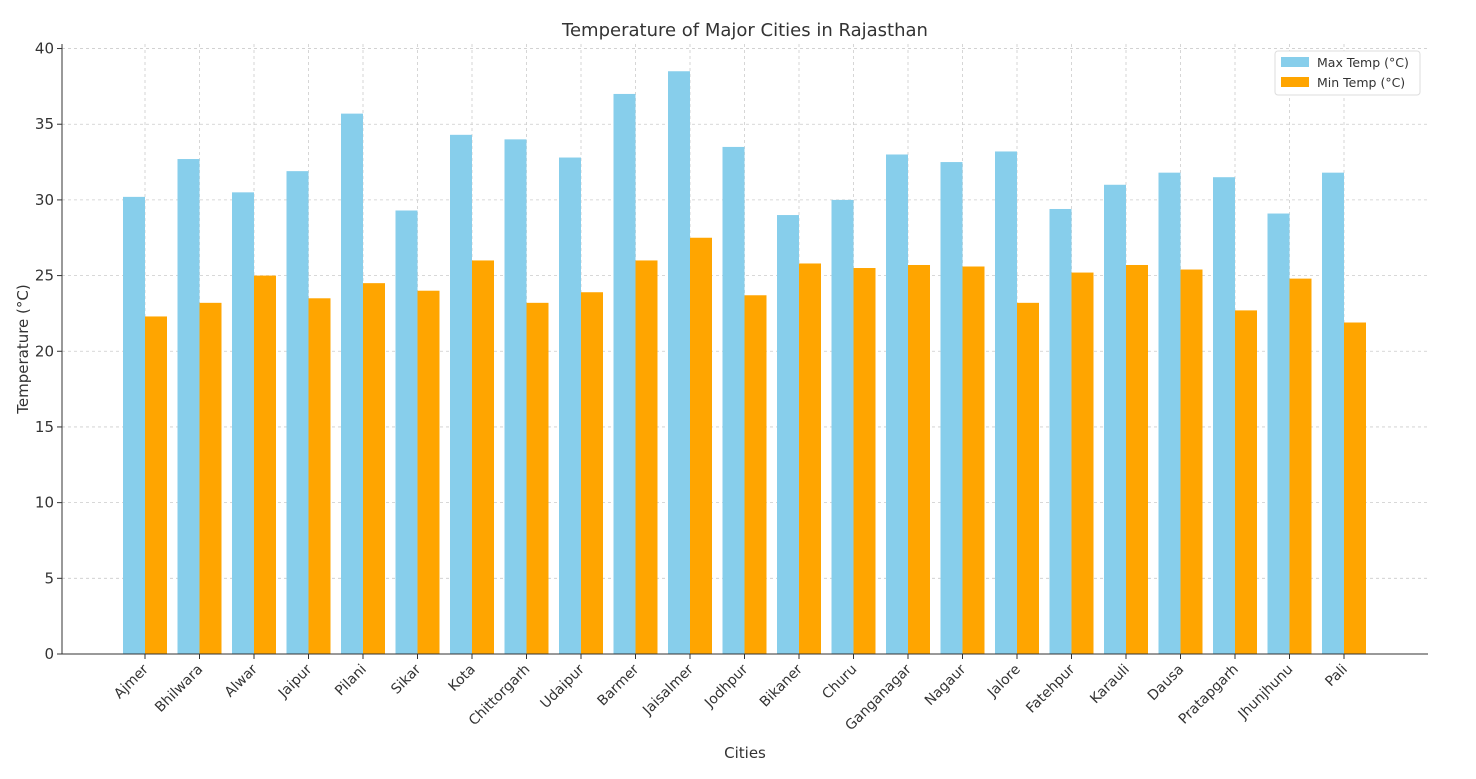 The width and height of the screenshot is (1476, 779). Describe the element at coordinates (1004, 682) in the screenshot. I see `x-tick-label: Jalore` at that location.